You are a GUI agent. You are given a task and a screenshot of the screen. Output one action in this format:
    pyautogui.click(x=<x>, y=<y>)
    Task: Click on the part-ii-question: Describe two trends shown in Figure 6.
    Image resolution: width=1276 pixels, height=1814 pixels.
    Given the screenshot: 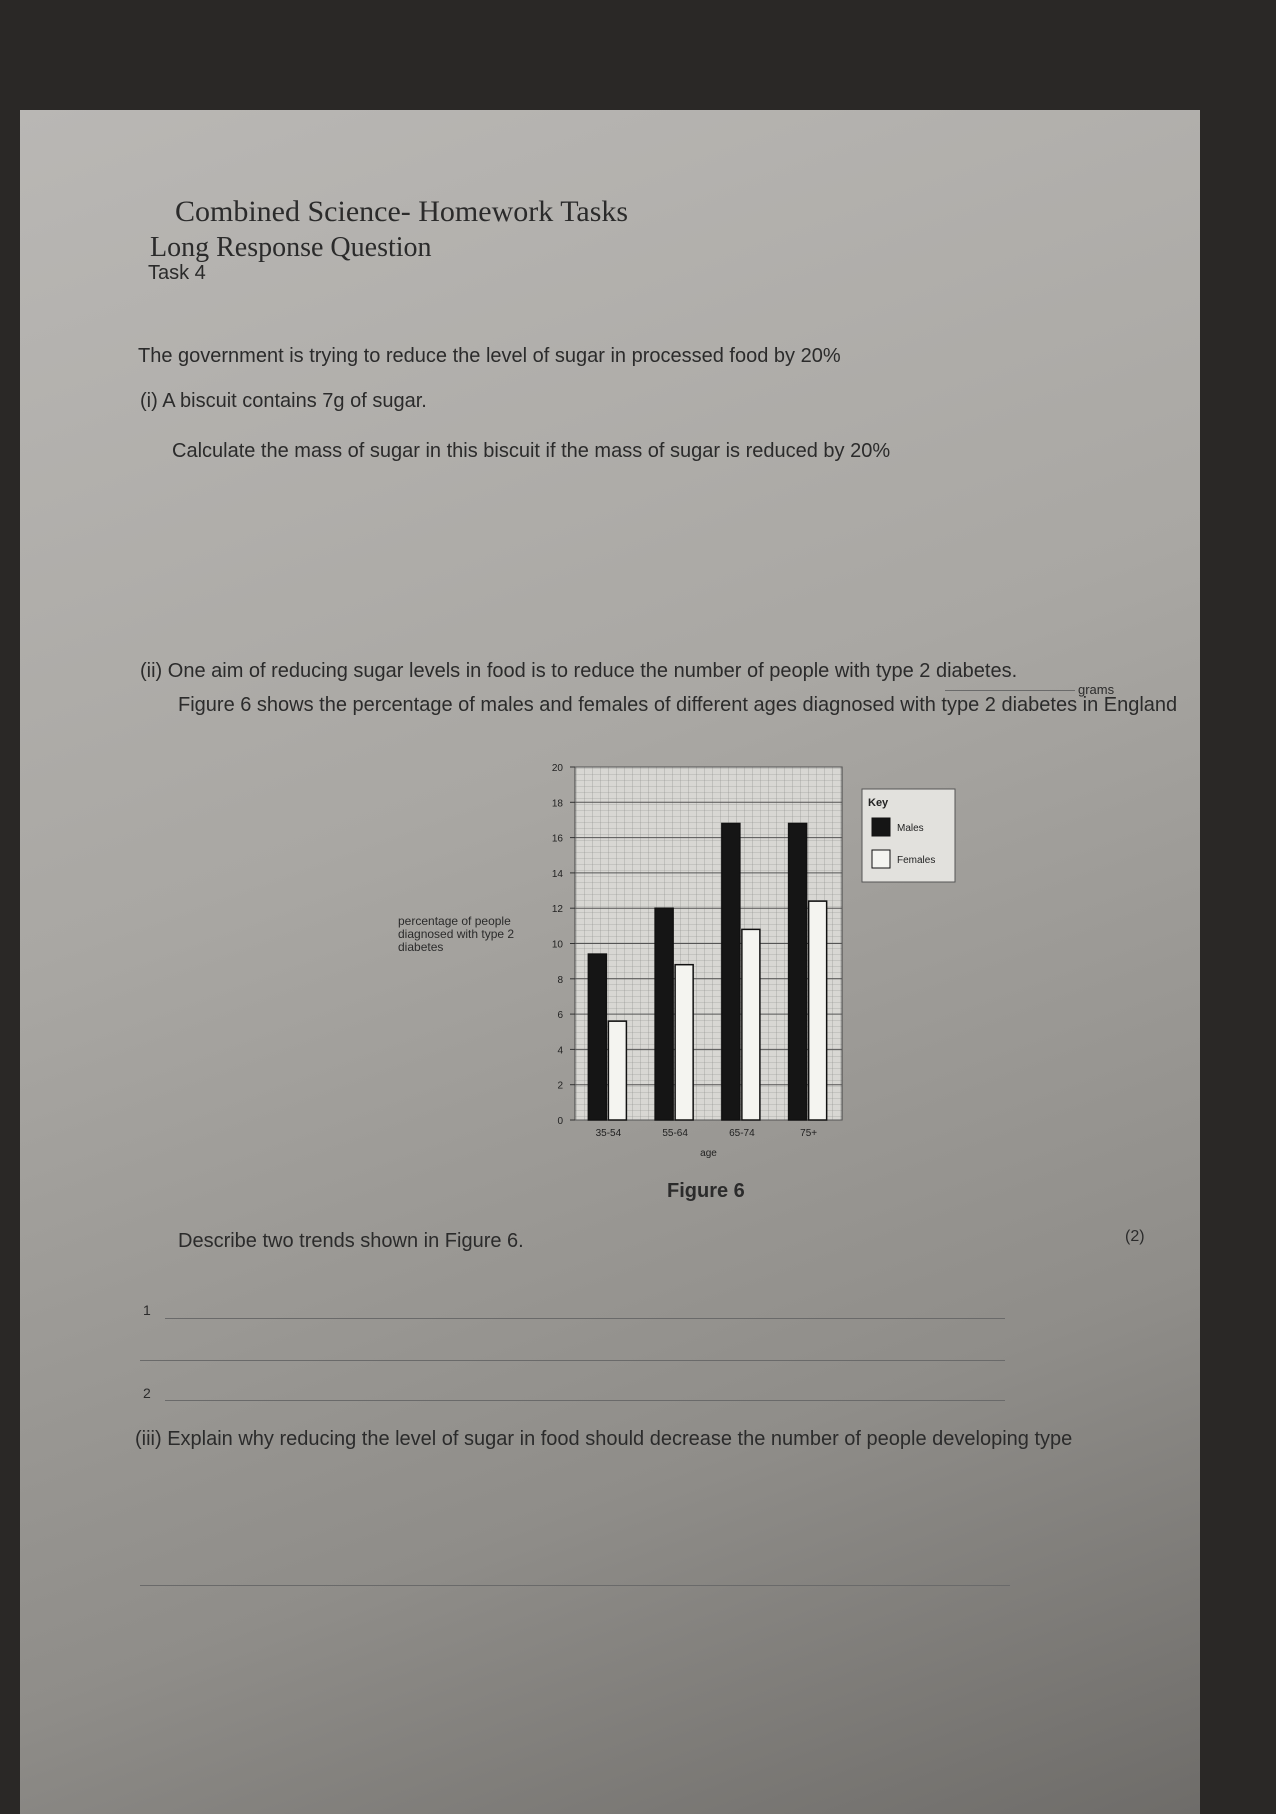 What is the action you would take?
    pyautogui.click(x=351, y=1241)
    